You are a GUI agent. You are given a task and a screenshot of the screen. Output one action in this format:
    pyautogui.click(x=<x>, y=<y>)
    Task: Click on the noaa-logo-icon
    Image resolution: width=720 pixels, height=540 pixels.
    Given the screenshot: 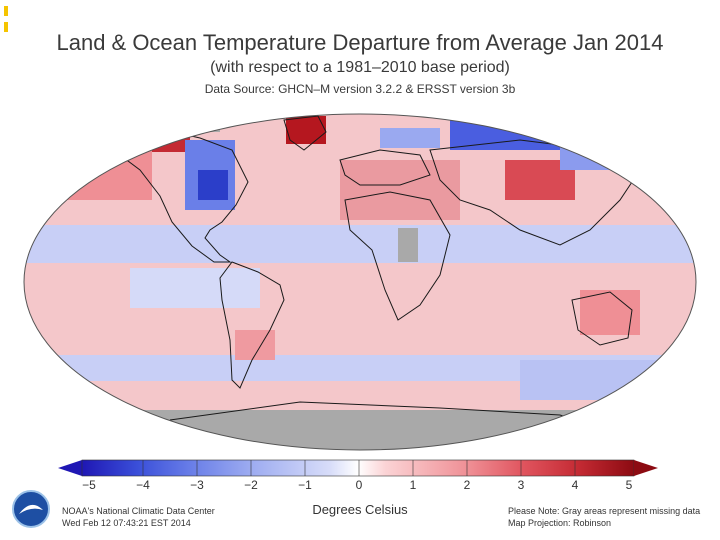 What is the action you would take?
    pyautogui.click(x=31, y=509)
    